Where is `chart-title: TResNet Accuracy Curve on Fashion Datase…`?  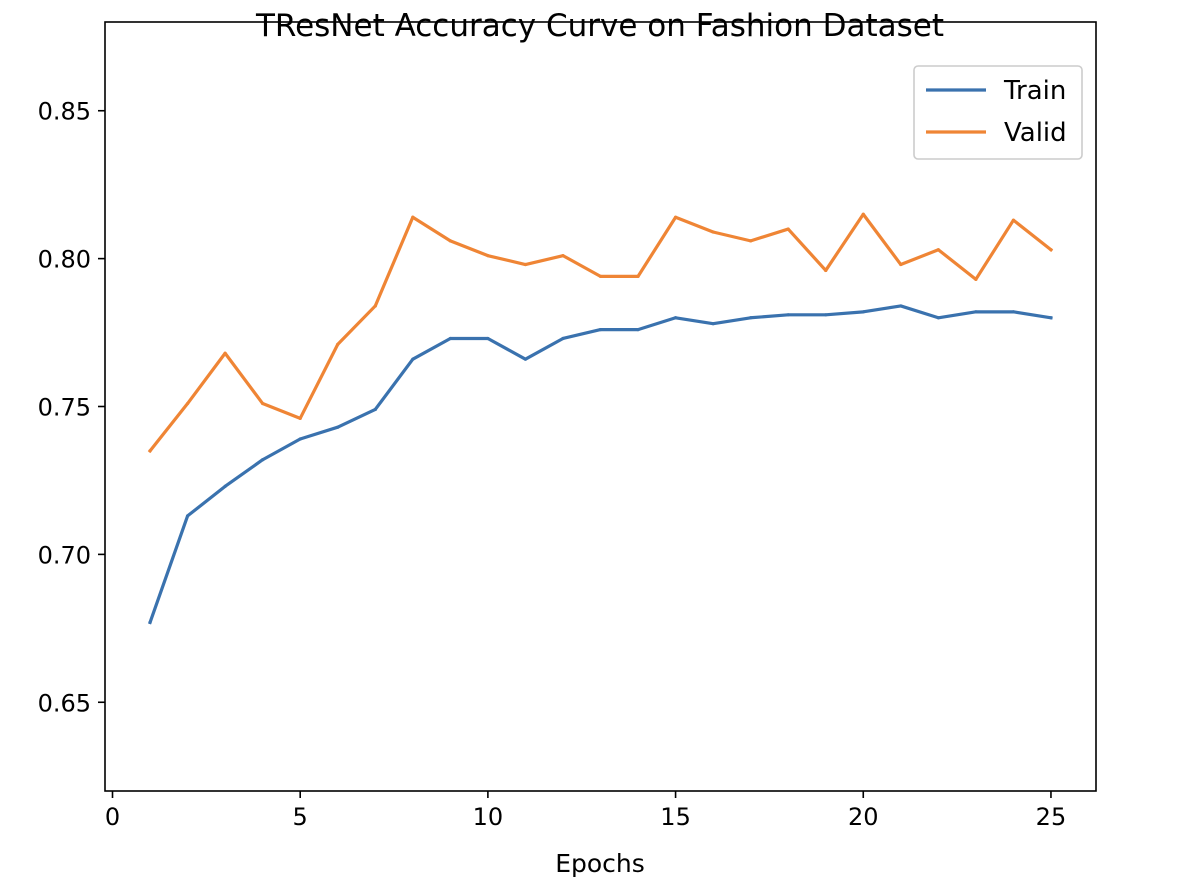
chart-title: TResNet Accuracy Curve on Fashion Datase… is located at coordinates (599, 26).